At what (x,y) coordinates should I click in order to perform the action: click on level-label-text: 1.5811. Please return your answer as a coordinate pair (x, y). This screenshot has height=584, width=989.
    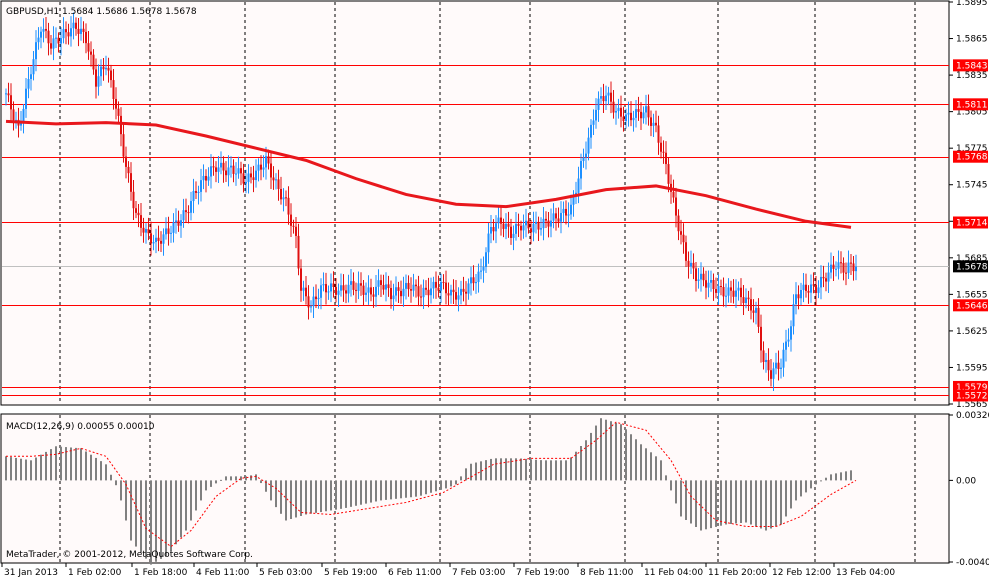
    Looking at the image, I should click on (972, 105).